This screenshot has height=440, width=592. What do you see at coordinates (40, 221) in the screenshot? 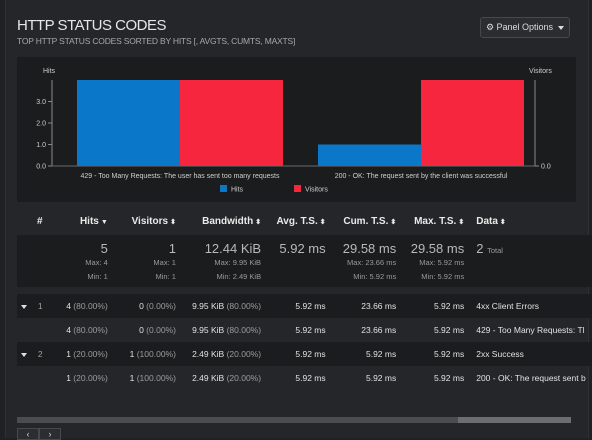
I see `col-header-num: #` at bounding box center [40, 221].